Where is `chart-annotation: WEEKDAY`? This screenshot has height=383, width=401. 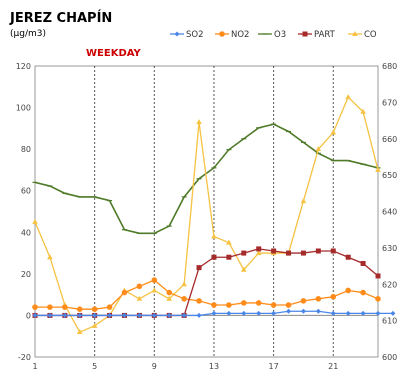
chart-annotation: WEEKDAY is located at coordinates (114, 53).